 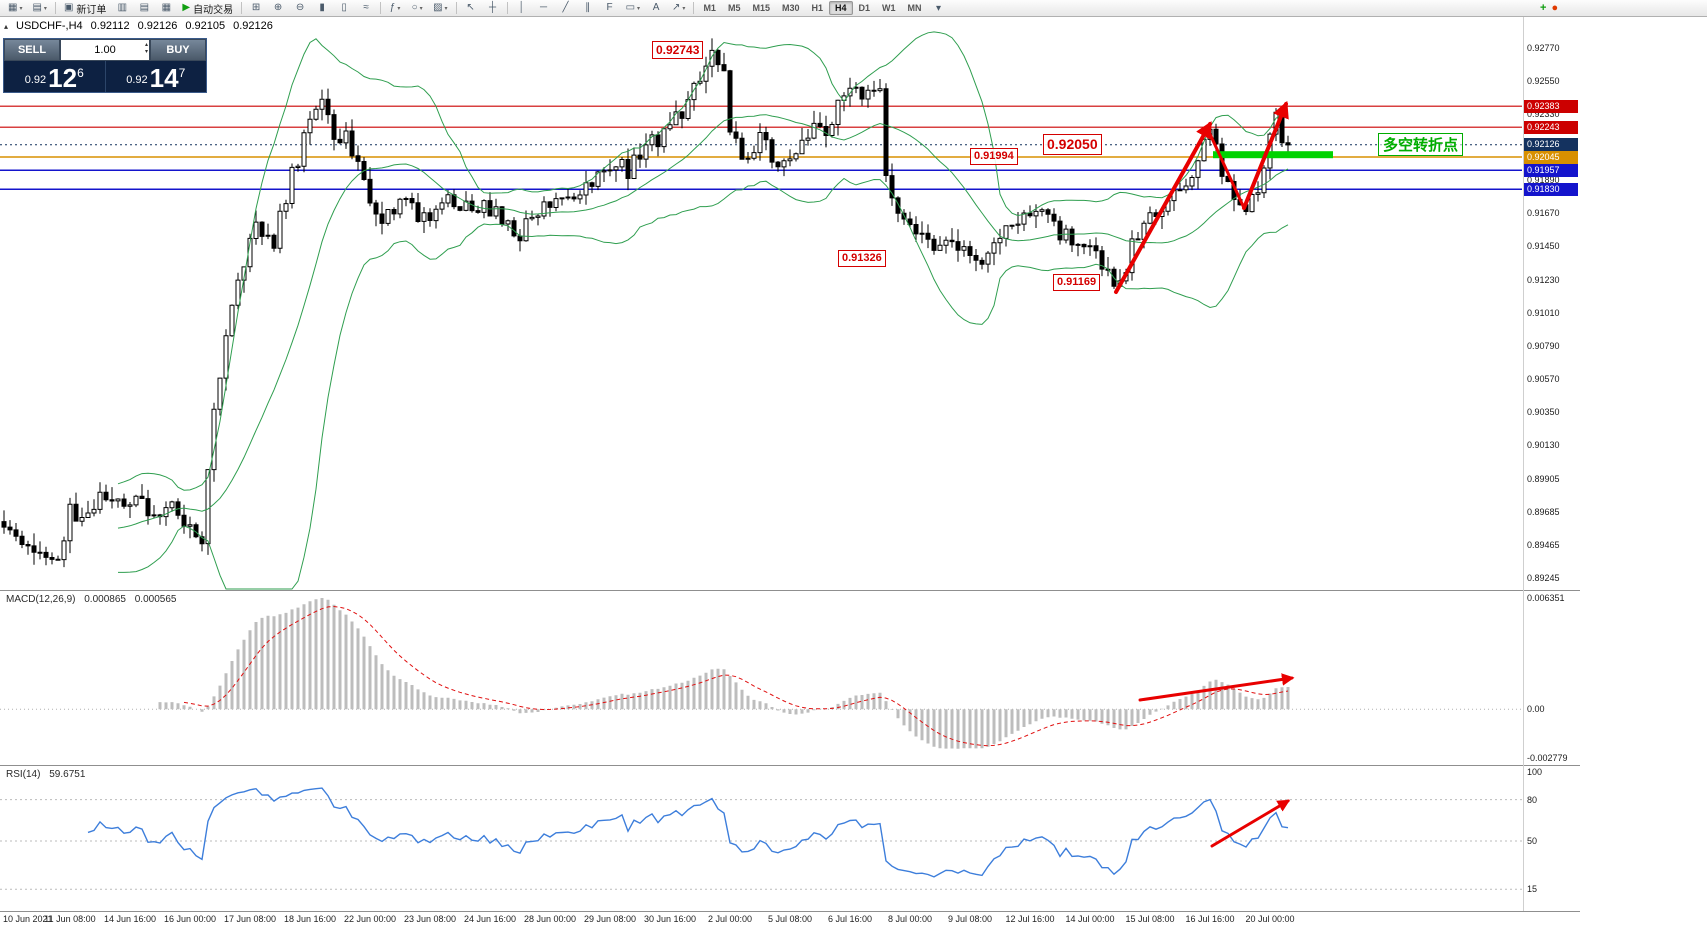 I want to click on timeframe-h4-button: H4, so click(x=841, y=8).